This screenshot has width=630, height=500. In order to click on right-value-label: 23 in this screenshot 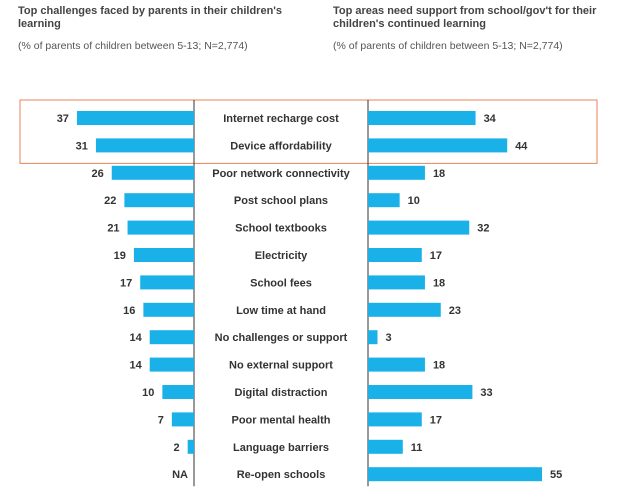, I will do `click(455, 311)`.